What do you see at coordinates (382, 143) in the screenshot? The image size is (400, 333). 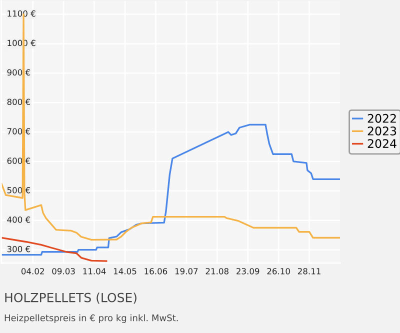 I see `legend-label: 2024` at bounding box center [382, 143].